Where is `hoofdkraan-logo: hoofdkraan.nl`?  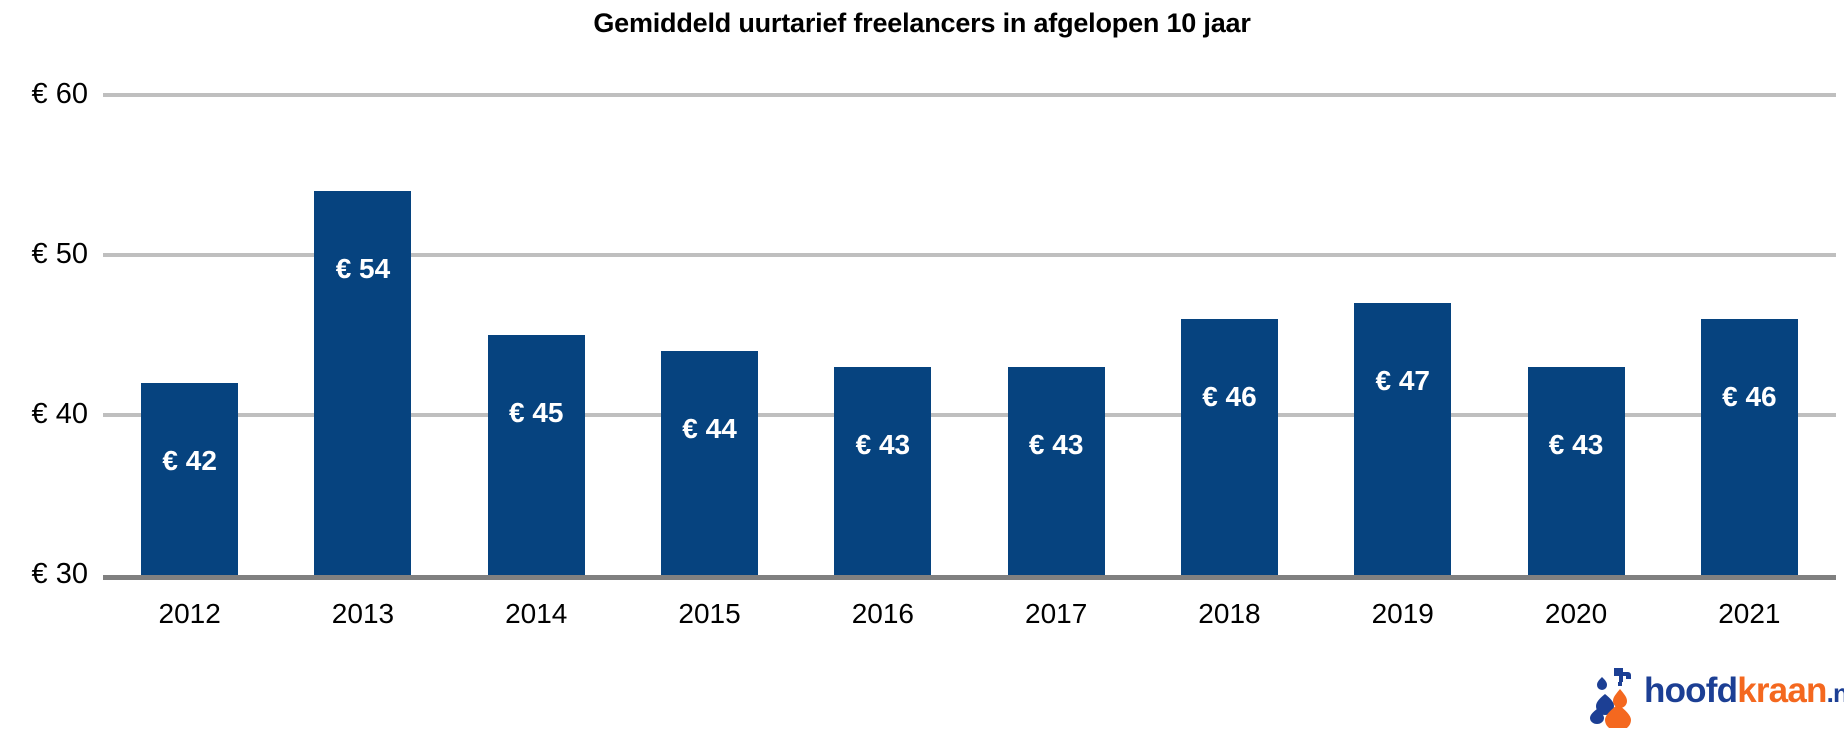 hoofdkraan-logo: hoofdkraan.nl is located at coordinates (1716, 695).